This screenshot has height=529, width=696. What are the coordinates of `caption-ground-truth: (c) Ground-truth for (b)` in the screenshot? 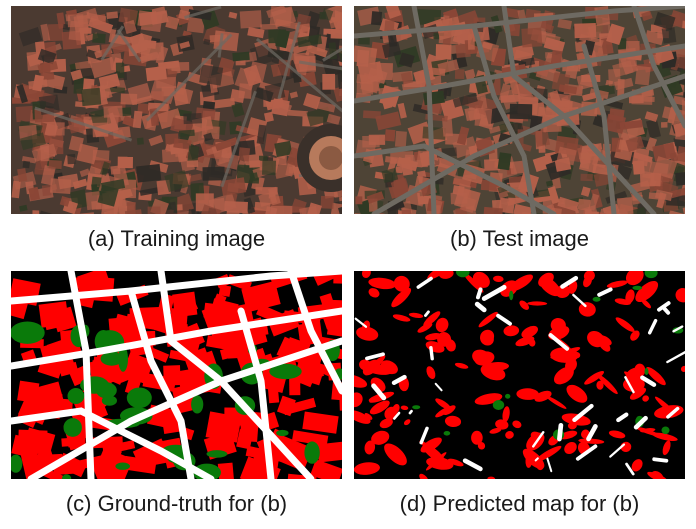 It's located at (176, 503).